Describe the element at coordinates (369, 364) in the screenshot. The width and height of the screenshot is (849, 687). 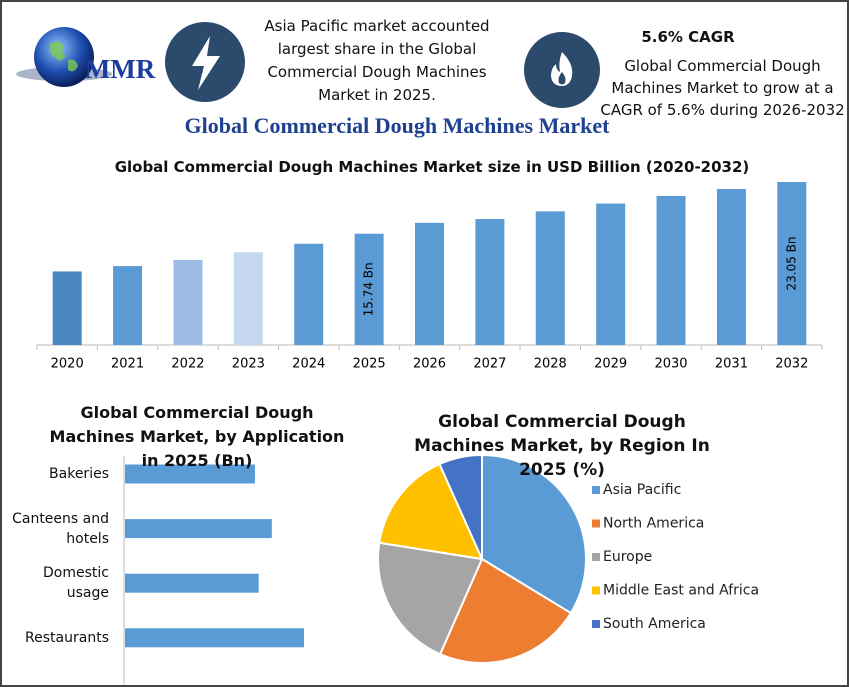
I see `x-tick-label: 2025` at that location.